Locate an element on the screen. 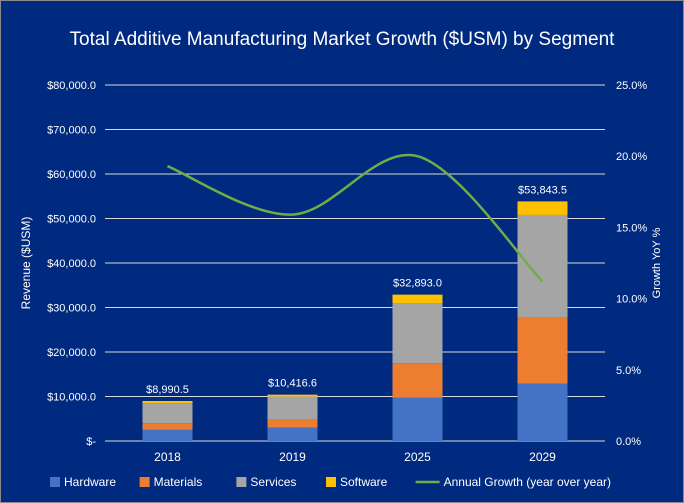 The image size is (684, 503). y-right-tick-label: 0.0% is located at coordinates (628, 442).